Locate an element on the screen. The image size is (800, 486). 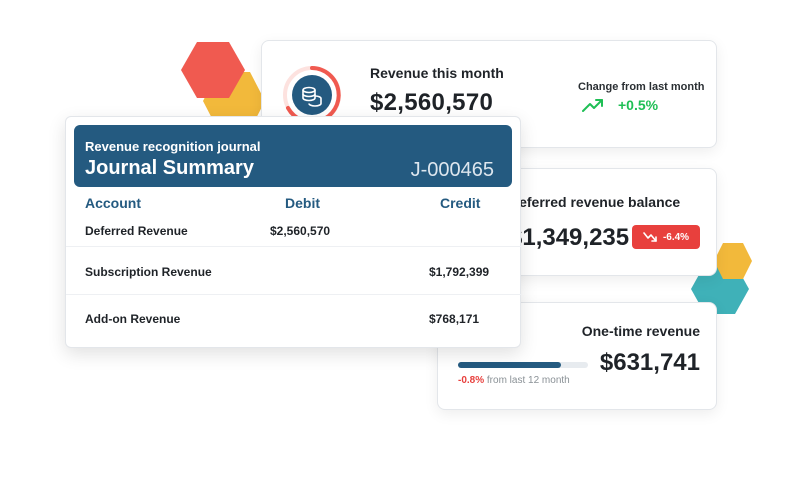
trend-down-icon is located at coordinates (650, 237).